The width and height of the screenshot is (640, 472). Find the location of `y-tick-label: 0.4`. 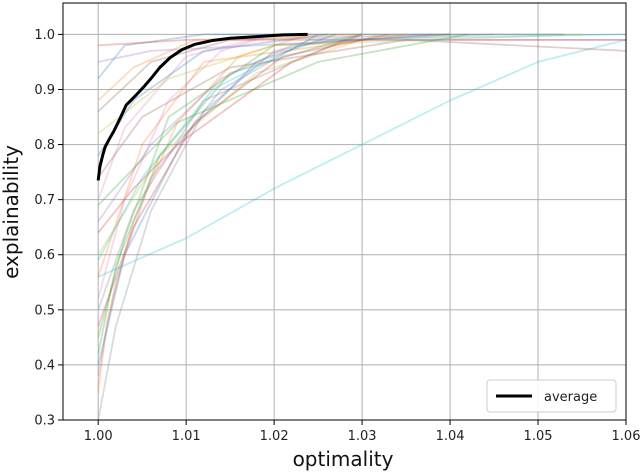

y-tick-label: 0.4 is located at coordinates (44, 365).